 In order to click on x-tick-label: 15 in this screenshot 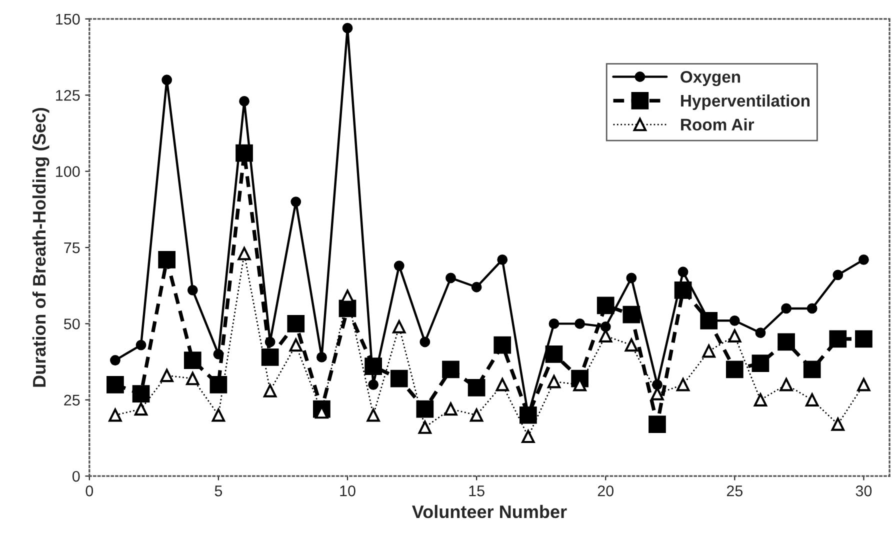, I will do `click(476, 491)`.